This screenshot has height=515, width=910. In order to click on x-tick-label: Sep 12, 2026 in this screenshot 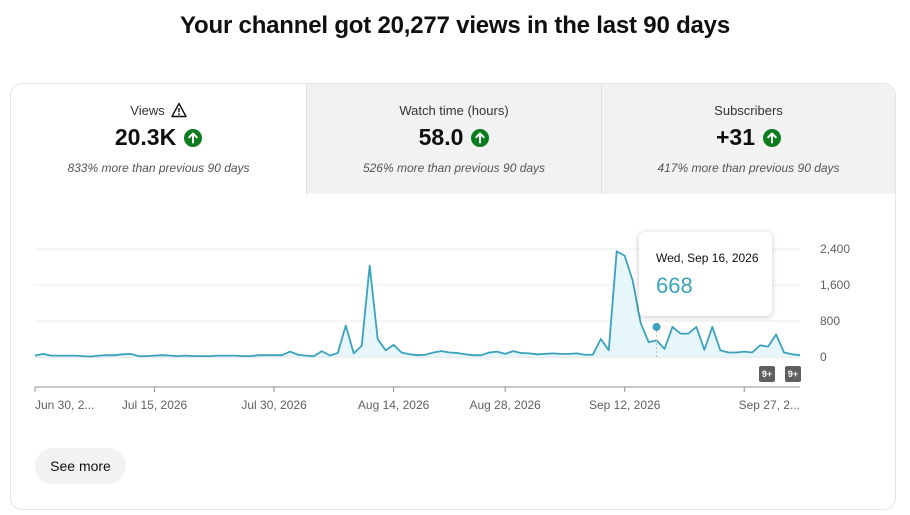, I will do `click(625, 405)`.